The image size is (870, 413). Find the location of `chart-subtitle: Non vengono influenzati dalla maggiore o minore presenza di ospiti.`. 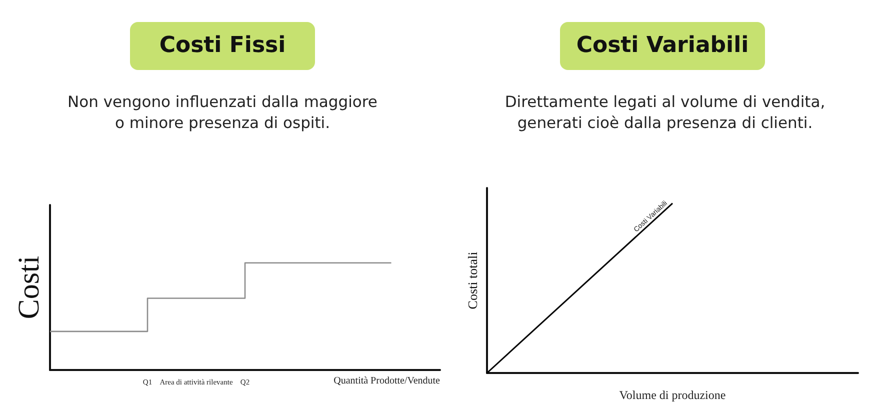

chart-subtitle: Non vengono influenzati dalla maggiore o minore presenza di ospiti. is located at coordinates (222, 113).